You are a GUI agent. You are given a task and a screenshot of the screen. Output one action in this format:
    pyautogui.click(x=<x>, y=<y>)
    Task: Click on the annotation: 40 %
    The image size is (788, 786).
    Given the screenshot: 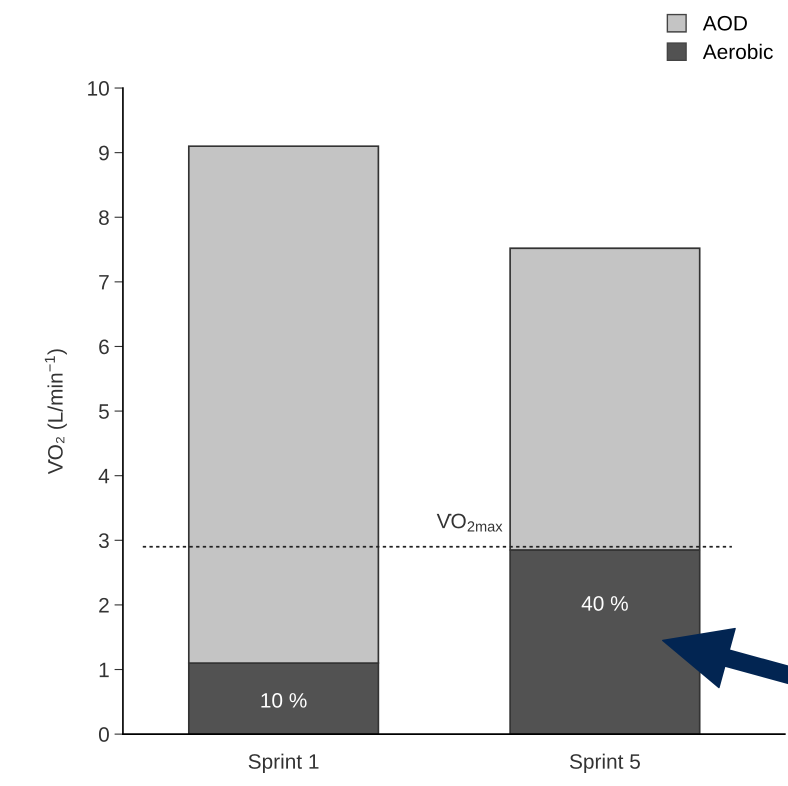 What is the action you would take?
    pyautogui.click(x=605, y=603)
    